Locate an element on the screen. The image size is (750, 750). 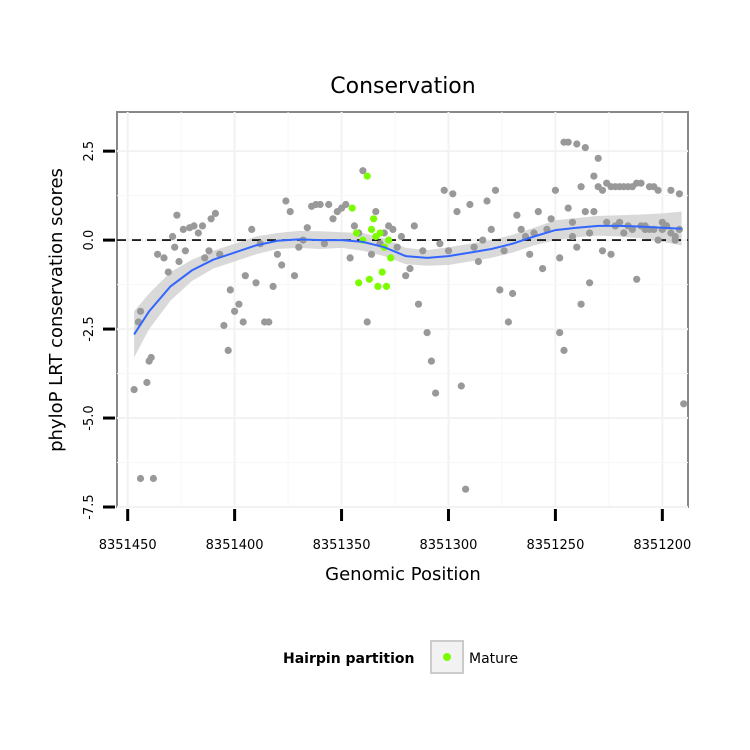
y-tick-label: -7.5 is located at coordinates (89, 506).